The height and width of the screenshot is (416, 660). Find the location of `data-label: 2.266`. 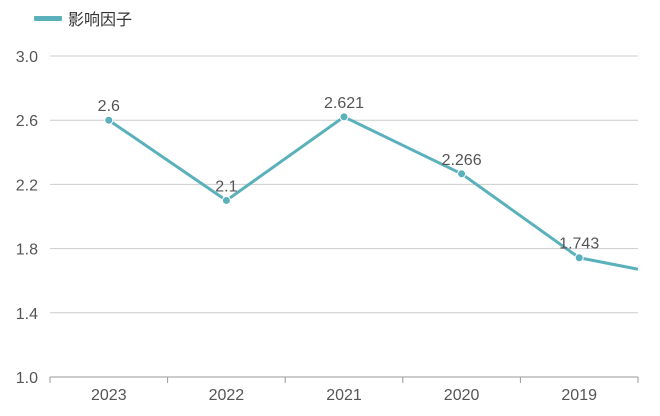

data-label: 2.266 is located at coordinates (462, 160).